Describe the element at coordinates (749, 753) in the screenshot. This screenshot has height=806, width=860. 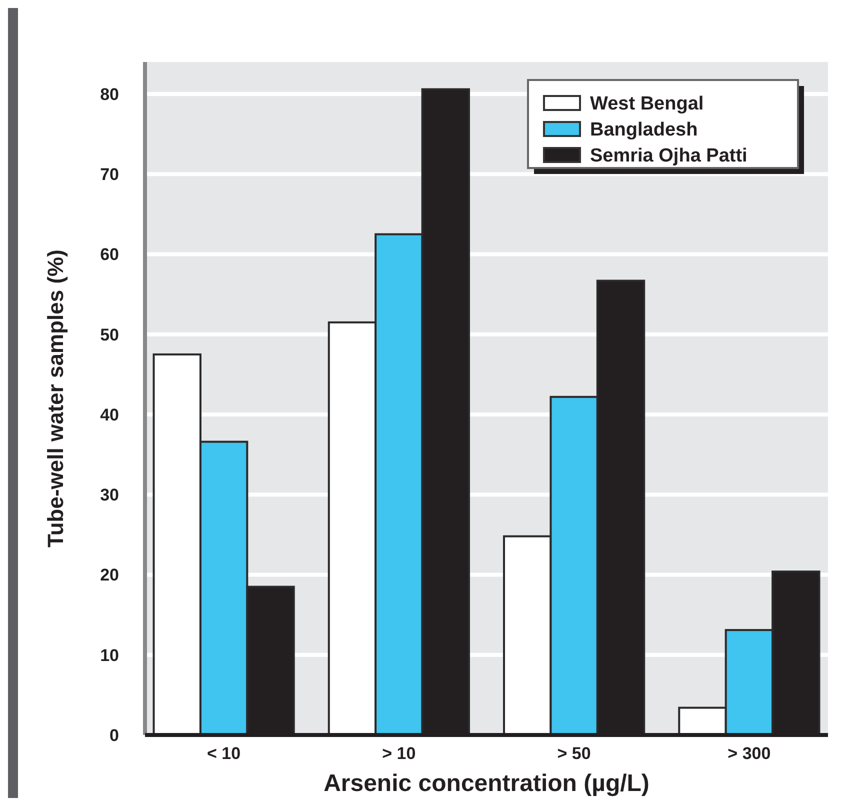
I see `x-tick-label: > 300` at that location.